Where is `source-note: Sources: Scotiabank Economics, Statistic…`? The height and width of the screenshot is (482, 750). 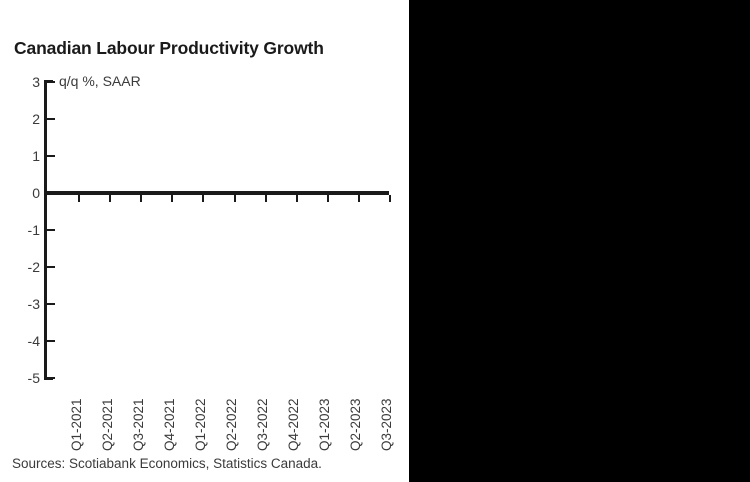
source-note: Sources: Scotiabank Economics, Statistic… is located at coordinates (167, 463).